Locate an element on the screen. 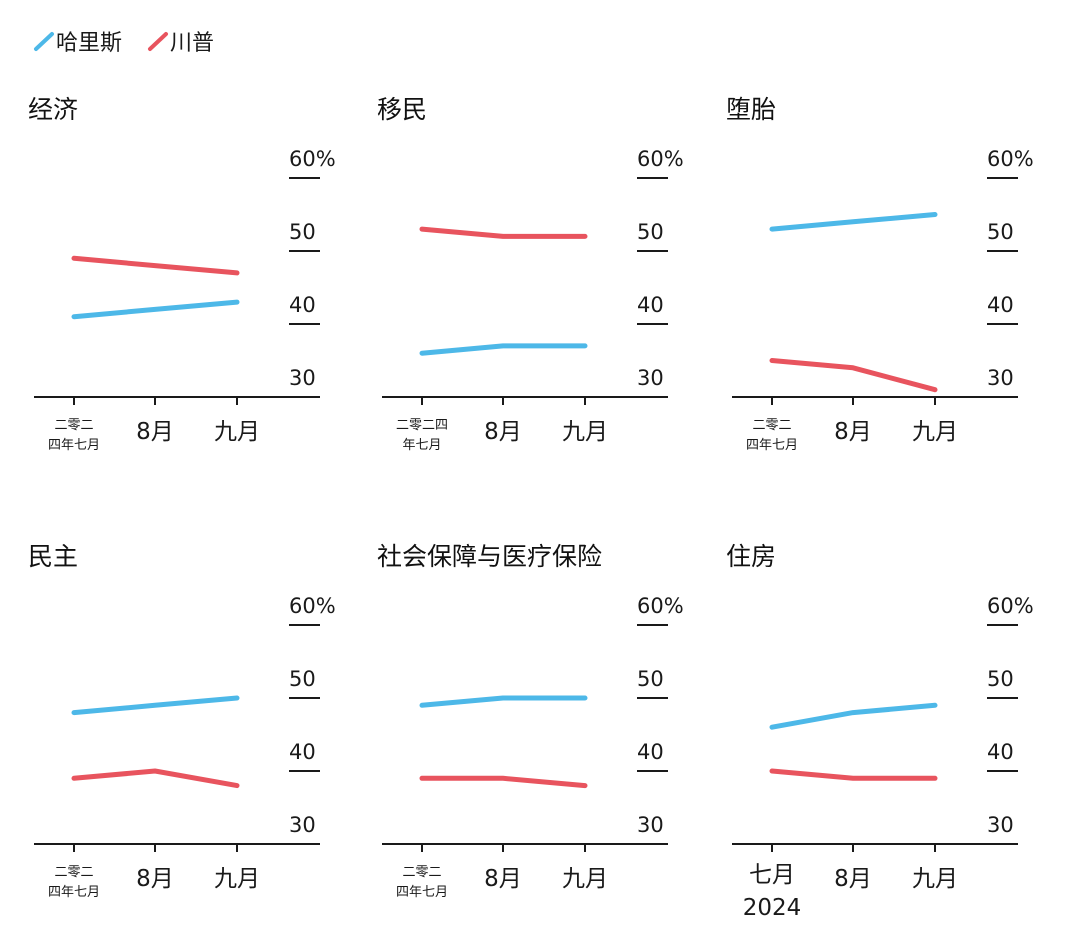 Image resolution: width=1080 pixels, height=936 pixels. x-tick-label: 二零二四 is located at coordinates (422, 425).